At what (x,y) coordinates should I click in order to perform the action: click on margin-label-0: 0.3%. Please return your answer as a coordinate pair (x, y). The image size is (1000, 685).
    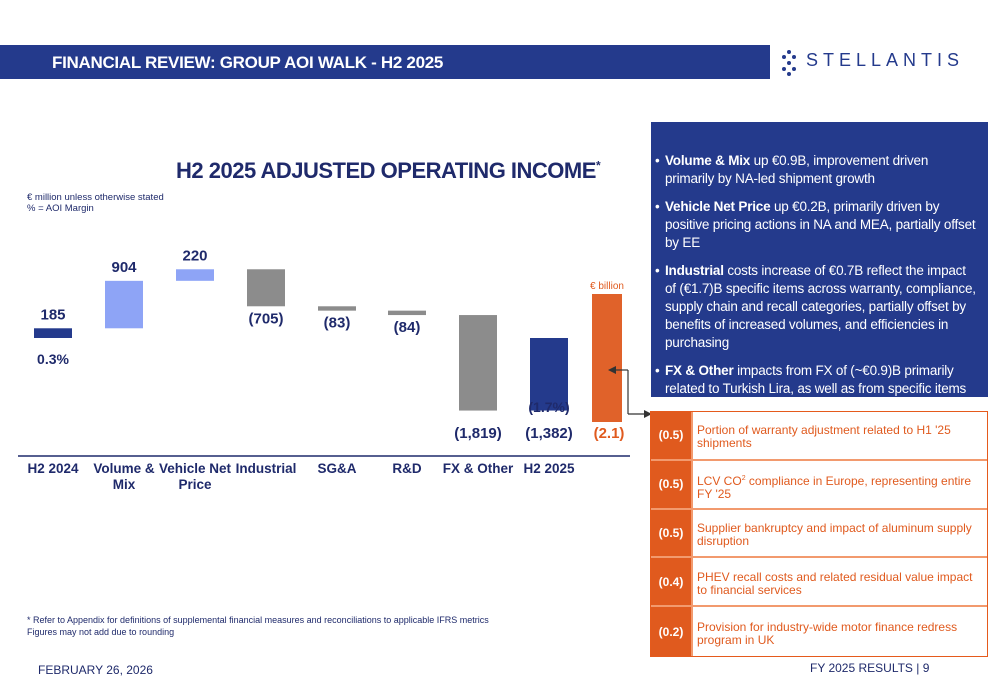
    Looking at the image, I should click on (53, 359).